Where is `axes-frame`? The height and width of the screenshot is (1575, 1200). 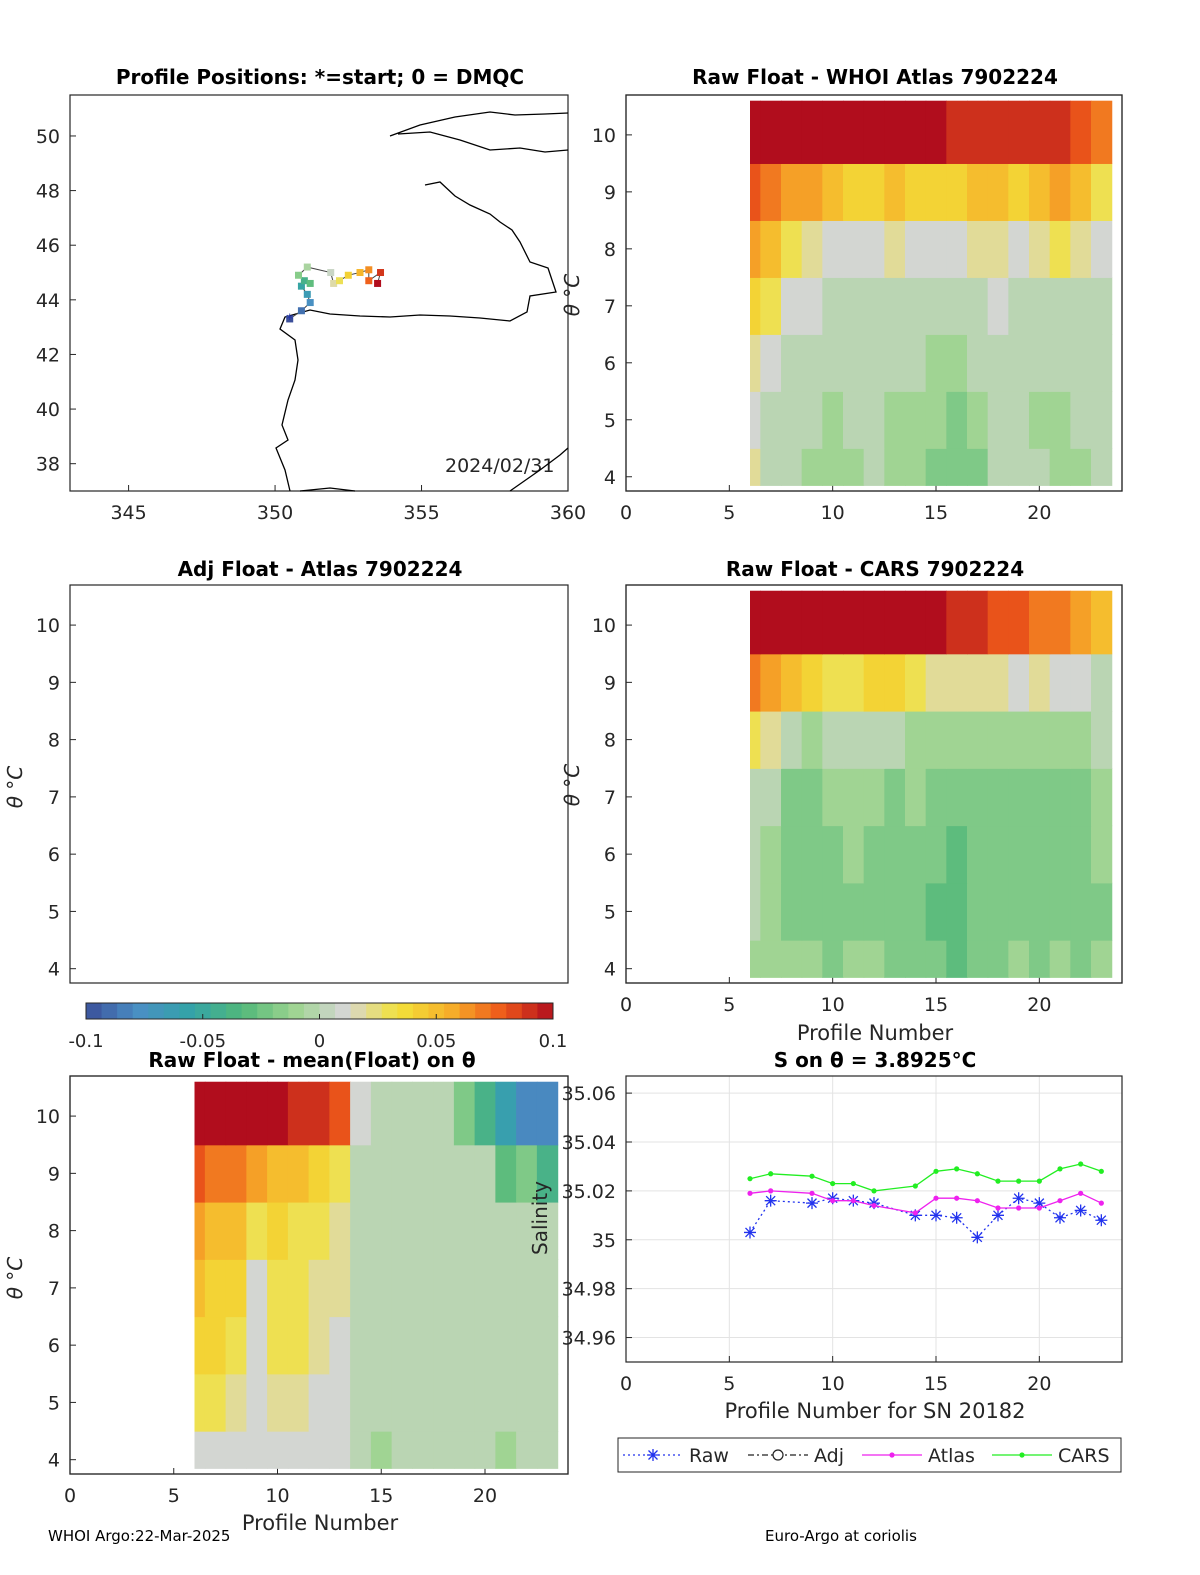 axes-frame is located at coordinates (874, 784).